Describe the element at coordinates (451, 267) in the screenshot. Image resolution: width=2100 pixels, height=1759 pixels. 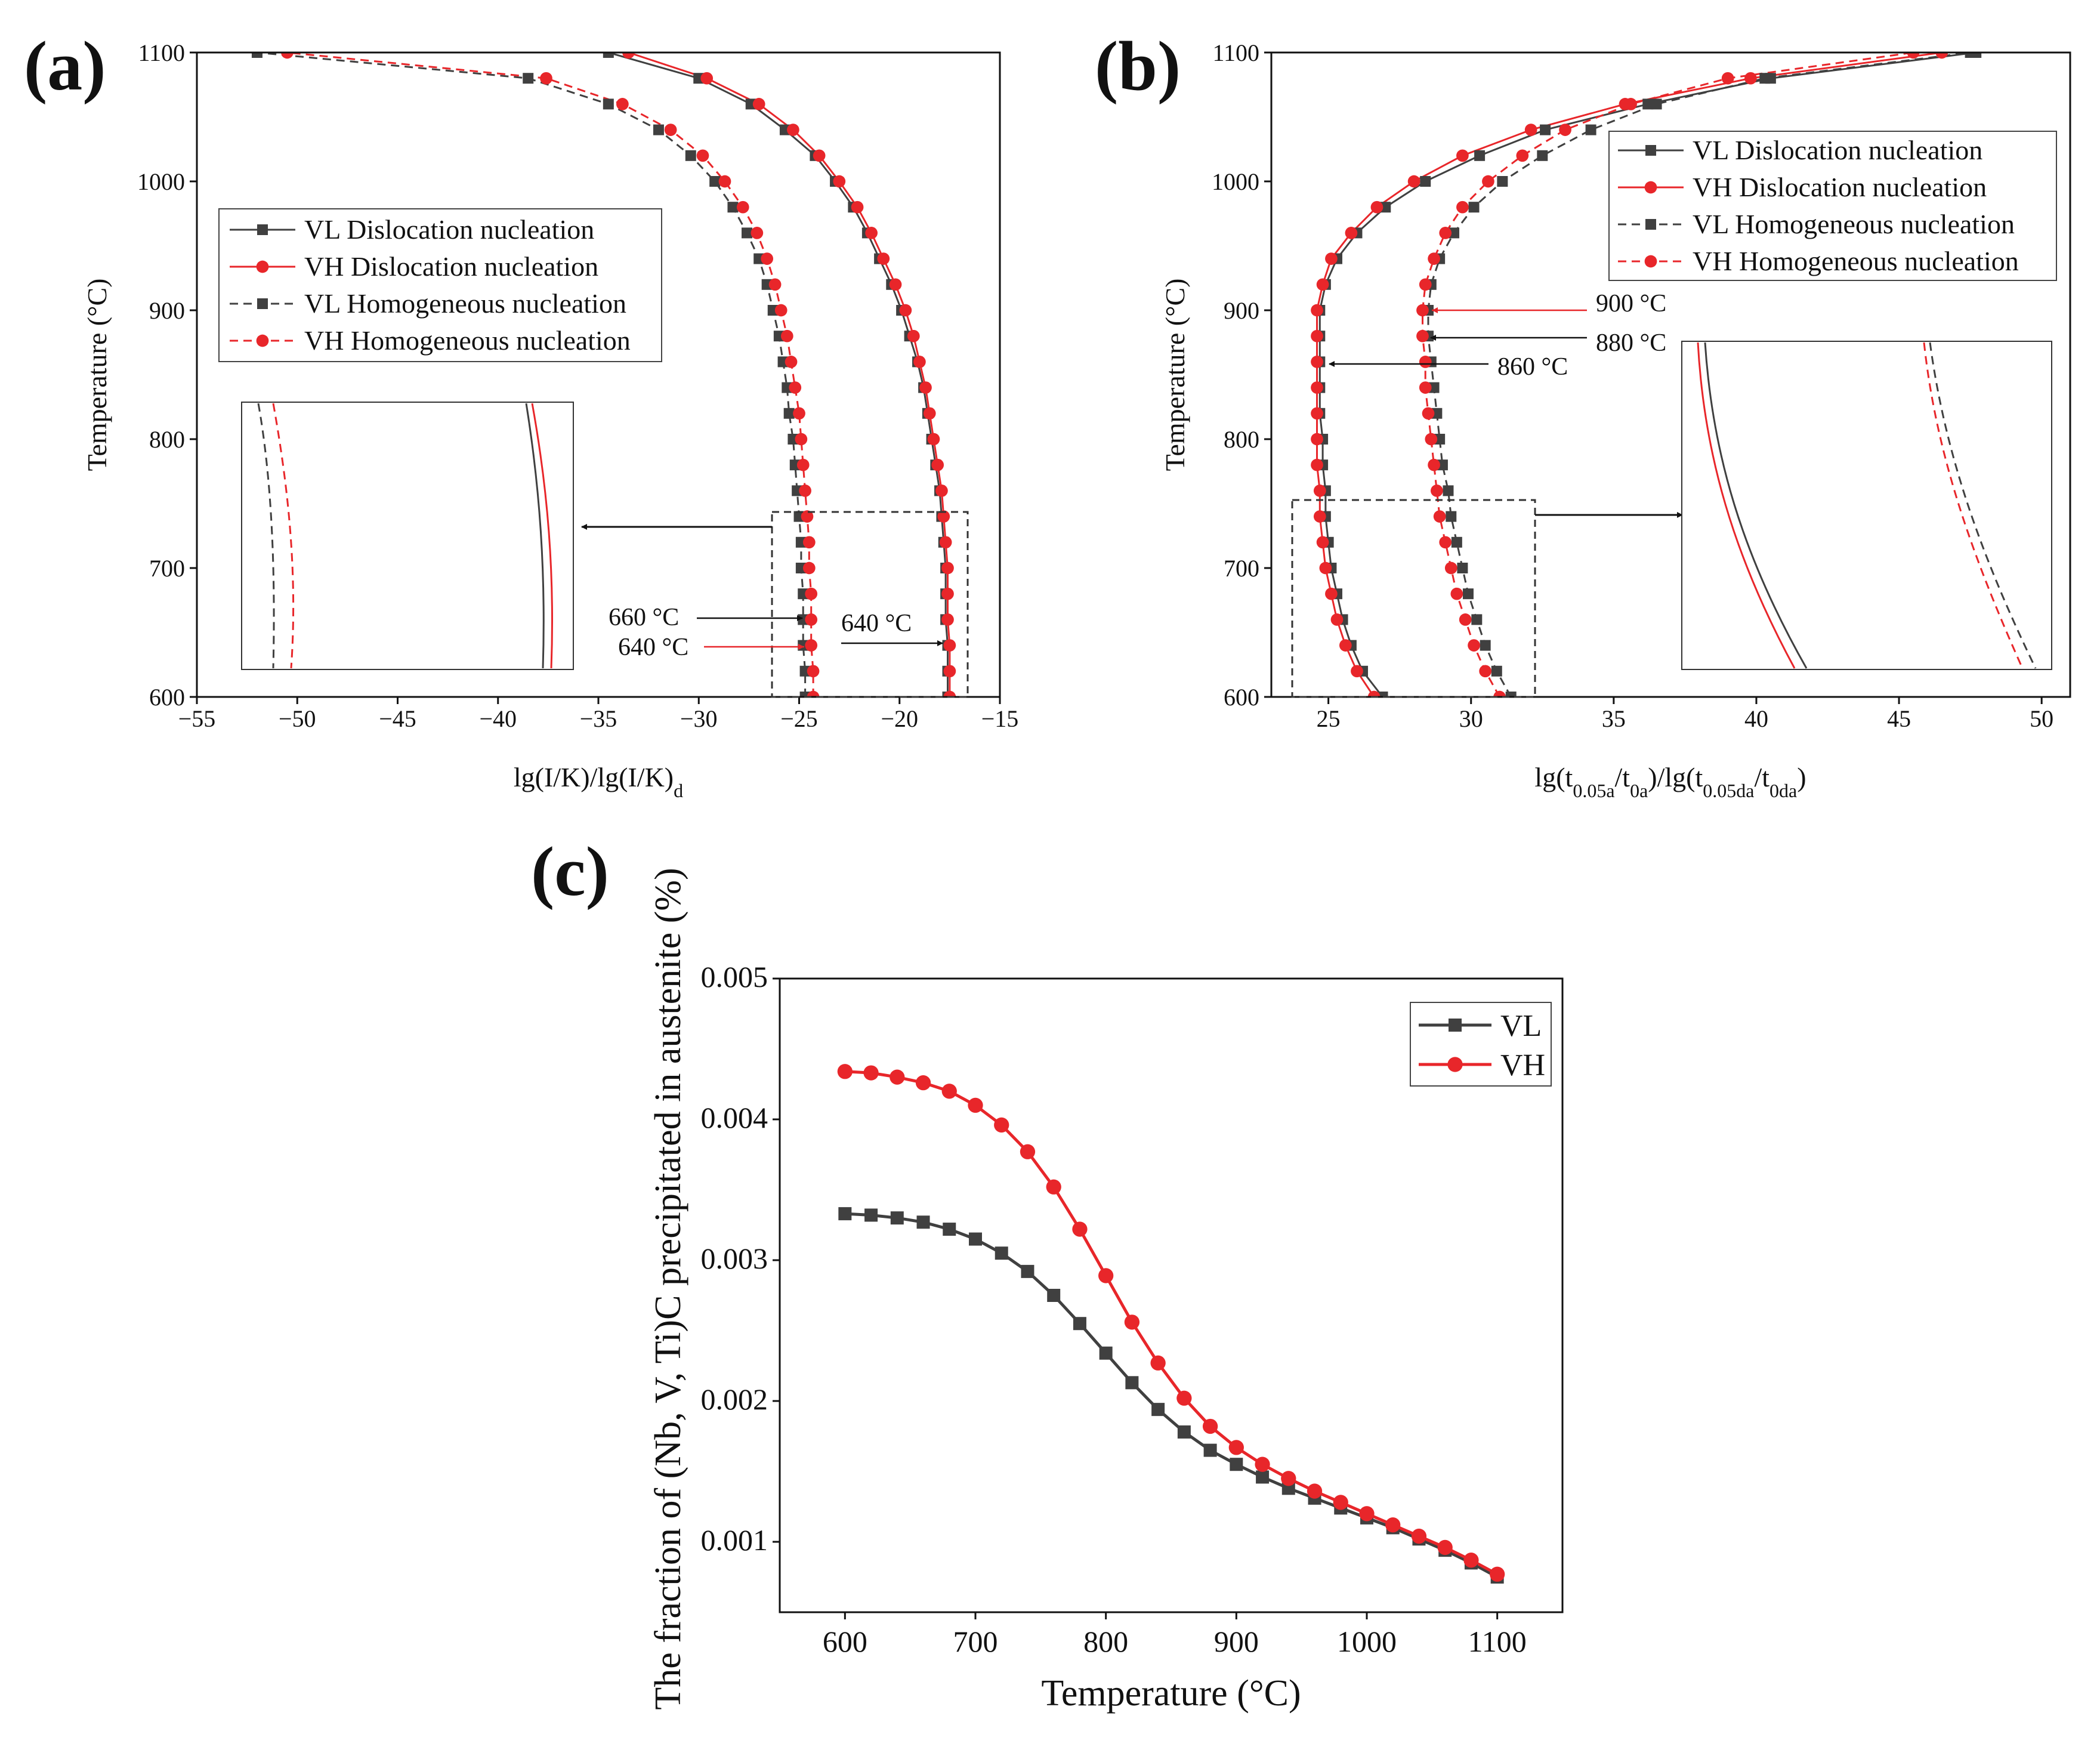
I see `legend-label: VH Dislocation nucleation` at that location.